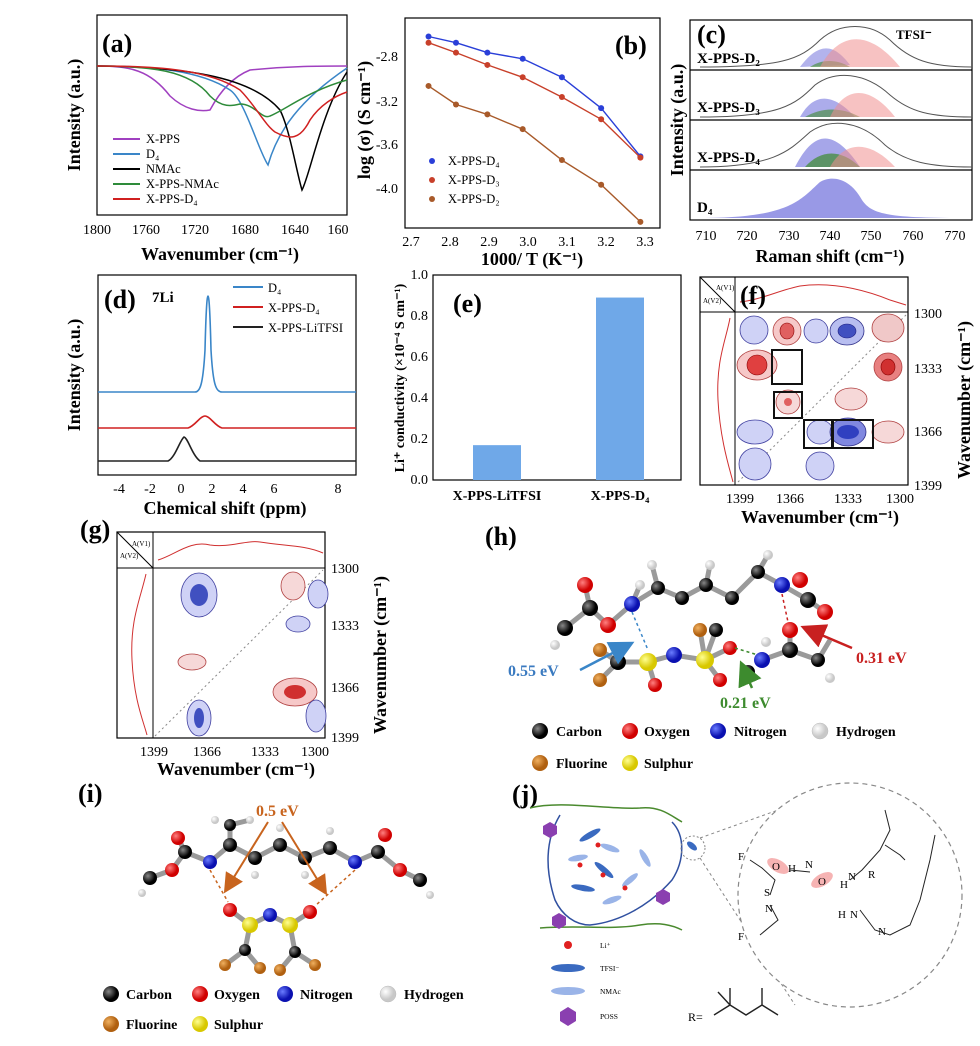 The height and width of the screenshot is (1046, 980). Describe the element at coordinates (760, 732) in the screenshot. I see `legend-label: Nitrogen` at that location.